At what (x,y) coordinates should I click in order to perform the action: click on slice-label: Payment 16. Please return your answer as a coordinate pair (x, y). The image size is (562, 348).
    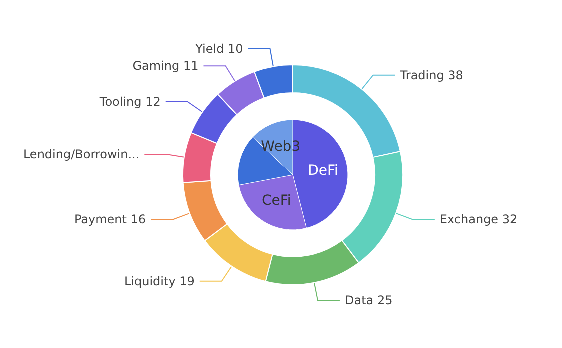
    Looking at the image, I should click on (110, 219).